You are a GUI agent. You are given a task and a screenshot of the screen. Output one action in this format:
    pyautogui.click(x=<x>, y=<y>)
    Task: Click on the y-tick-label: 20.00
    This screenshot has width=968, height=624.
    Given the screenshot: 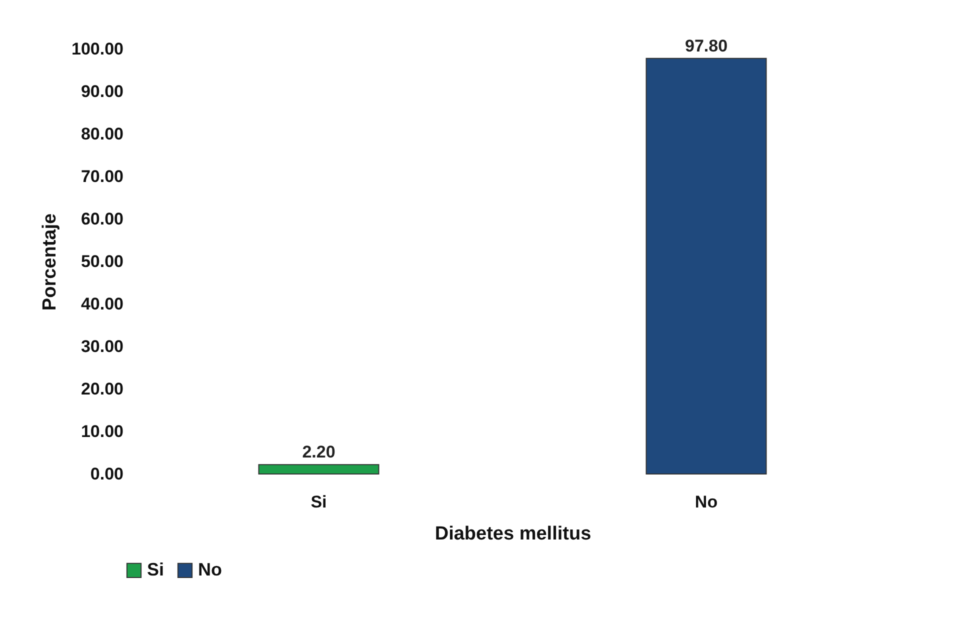 What is the action you would take?
    pyautogui.click(x=102, y=389)
    